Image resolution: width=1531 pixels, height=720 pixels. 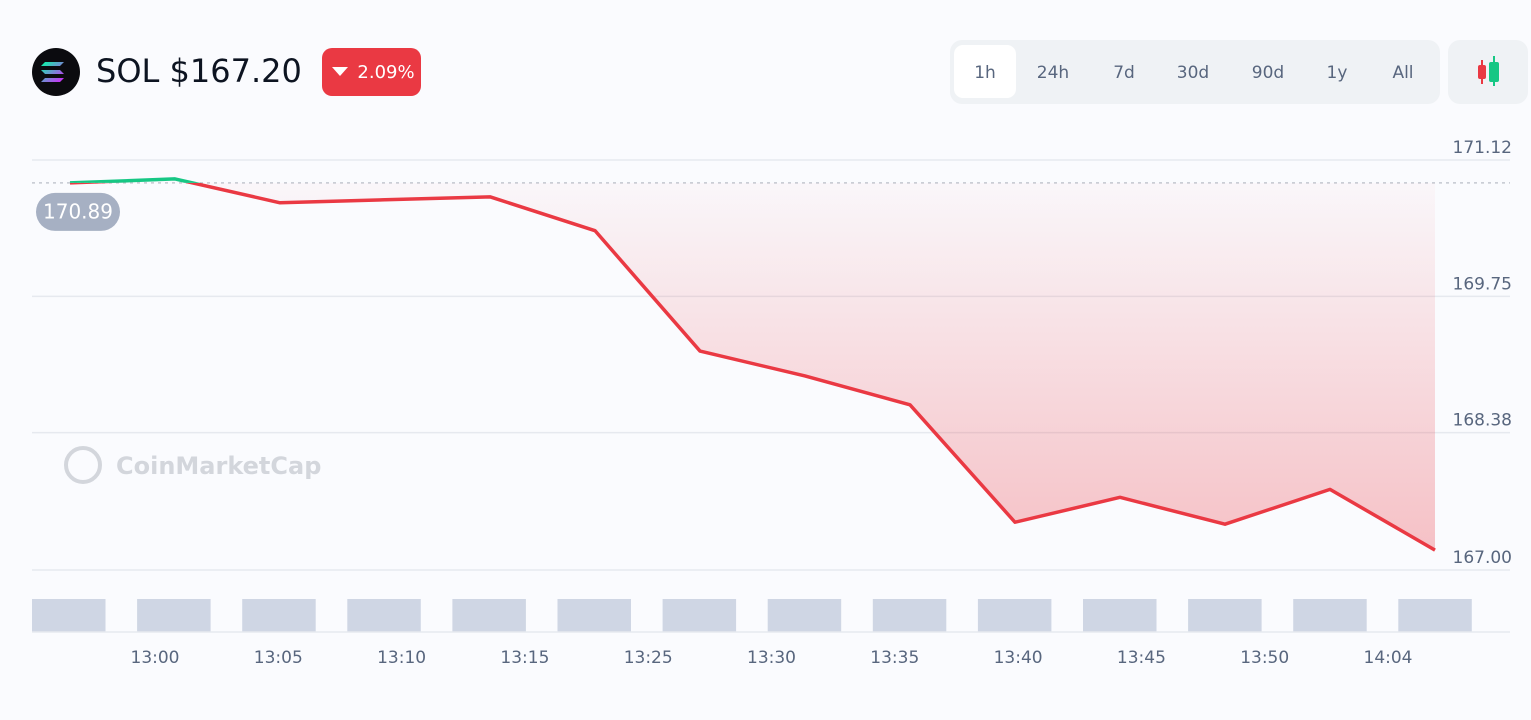 I want to click on range-button: 90d, so click(x=1268, y=73).